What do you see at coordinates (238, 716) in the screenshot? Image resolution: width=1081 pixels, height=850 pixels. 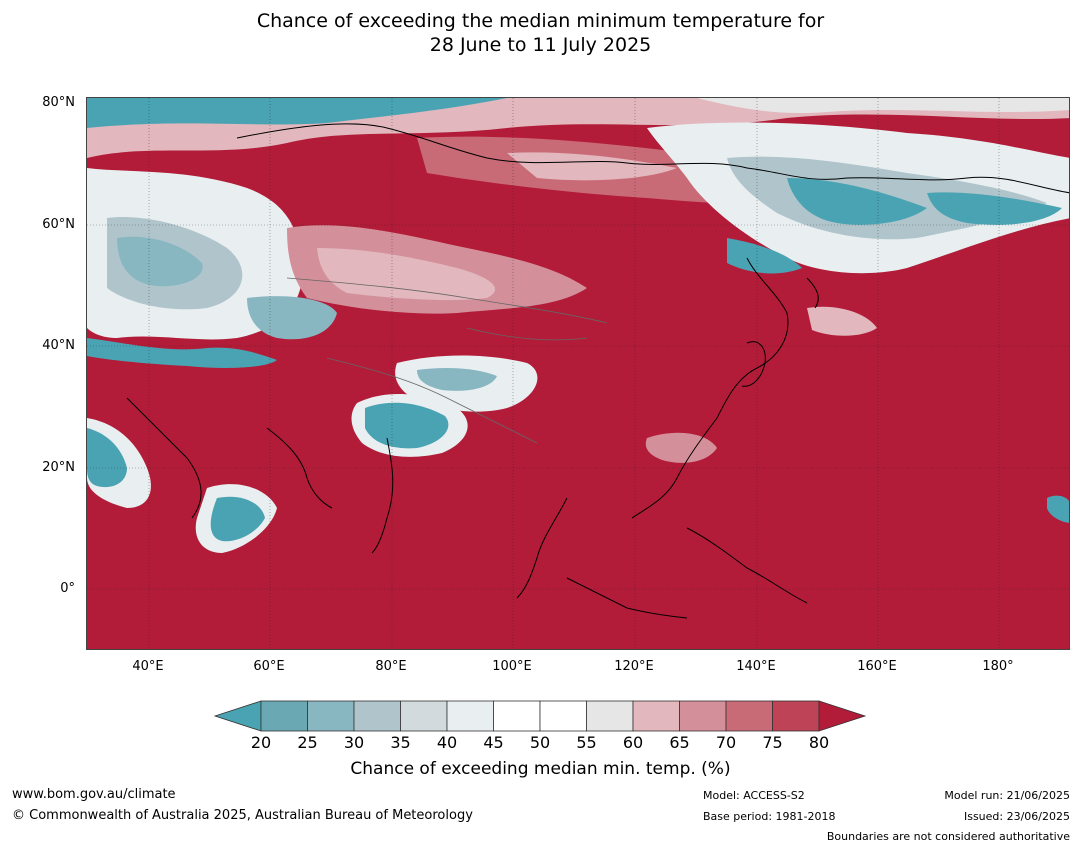 I see `colorbar-extend-low` at bounding box center [238, 716].